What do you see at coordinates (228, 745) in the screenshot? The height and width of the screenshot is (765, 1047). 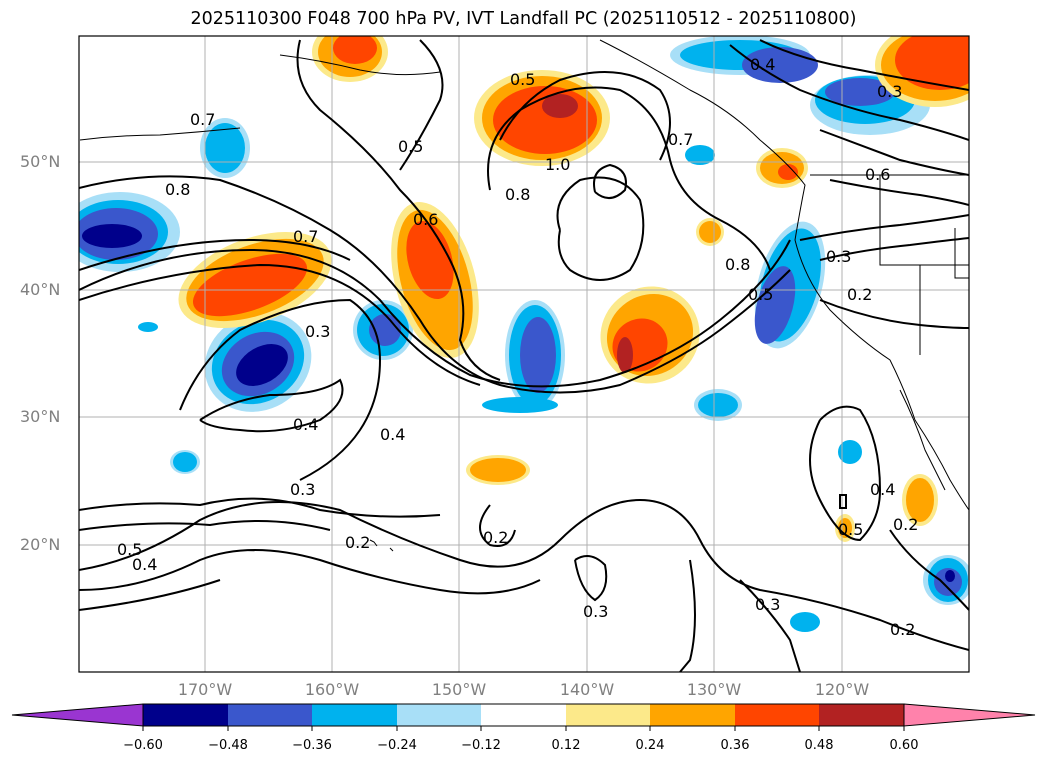 I see `colorbar-tick-label: −0.48` at bounding box center [228, 745].